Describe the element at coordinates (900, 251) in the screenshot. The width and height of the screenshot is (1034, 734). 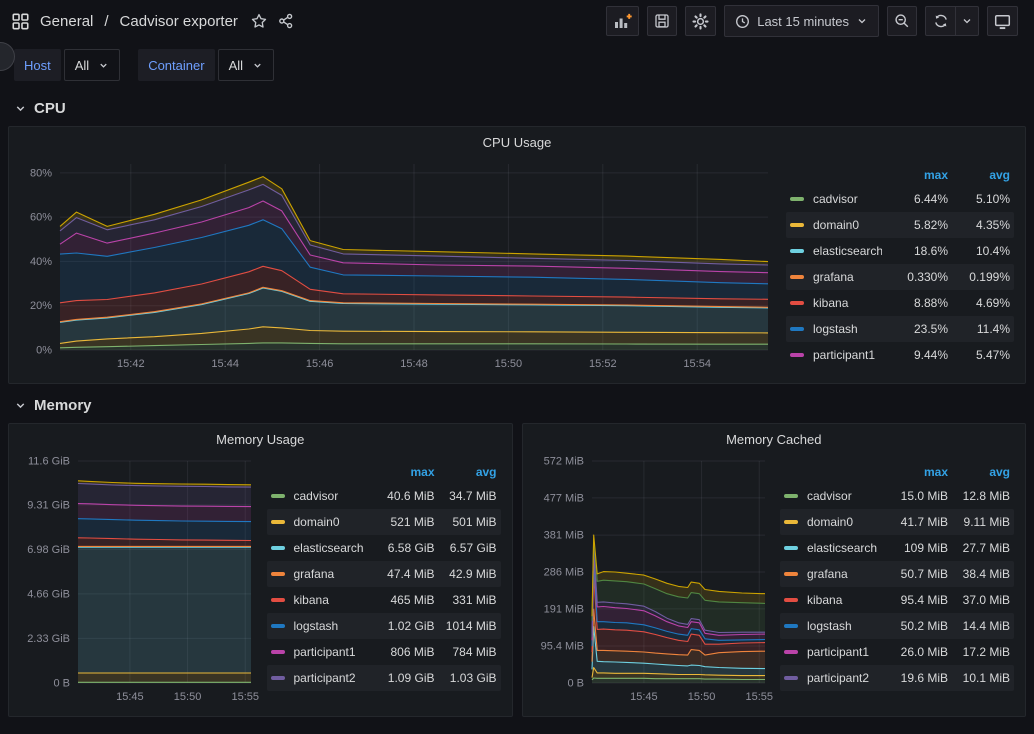
I see `legend-row-elasticsearch: elasticsearch 18.6% 10.4%` at that location.